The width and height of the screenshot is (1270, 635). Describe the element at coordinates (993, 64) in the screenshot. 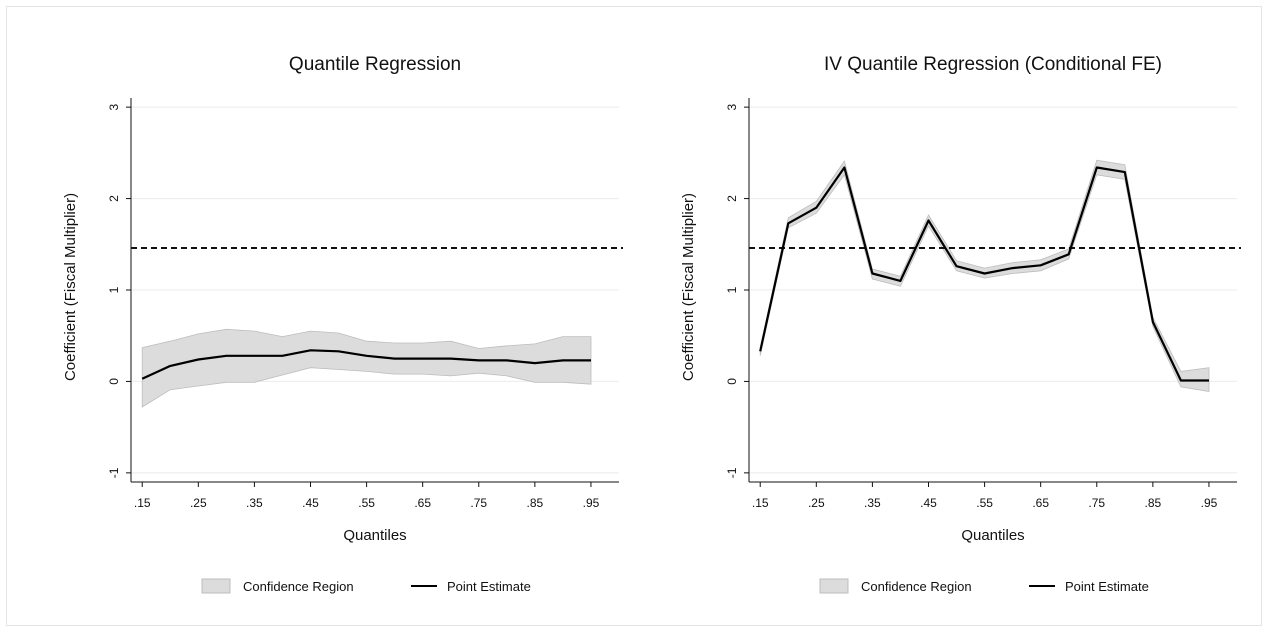

I see `chart-title: IV Quantile Regression (Conditional FE)` at that location.